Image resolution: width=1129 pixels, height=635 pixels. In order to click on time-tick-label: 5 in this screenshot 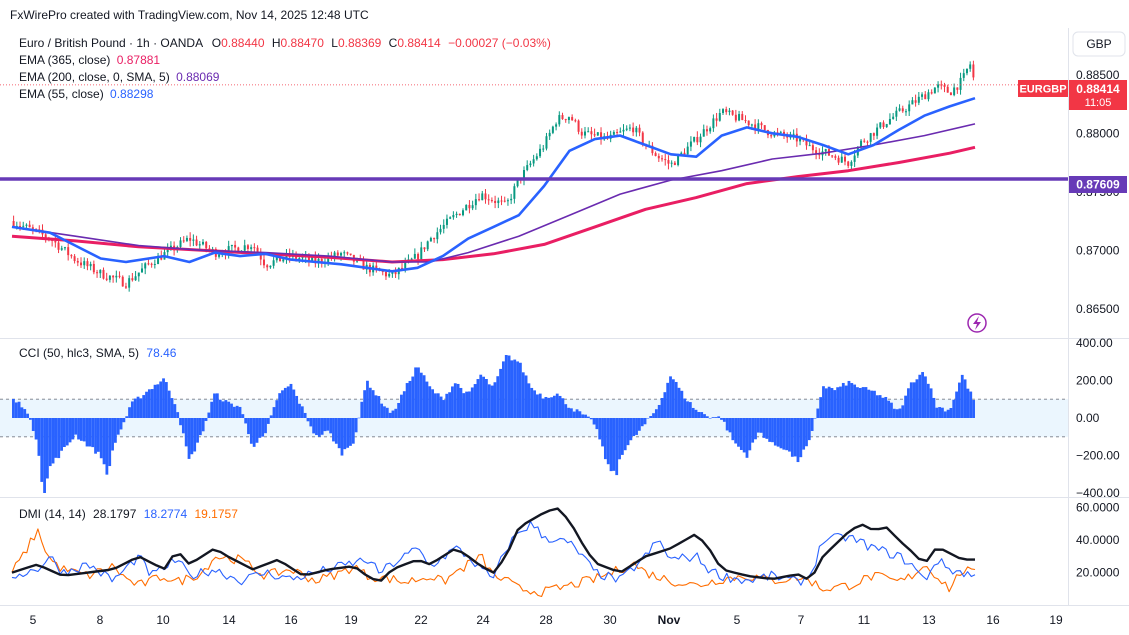, I will do `click(33, 620)`.